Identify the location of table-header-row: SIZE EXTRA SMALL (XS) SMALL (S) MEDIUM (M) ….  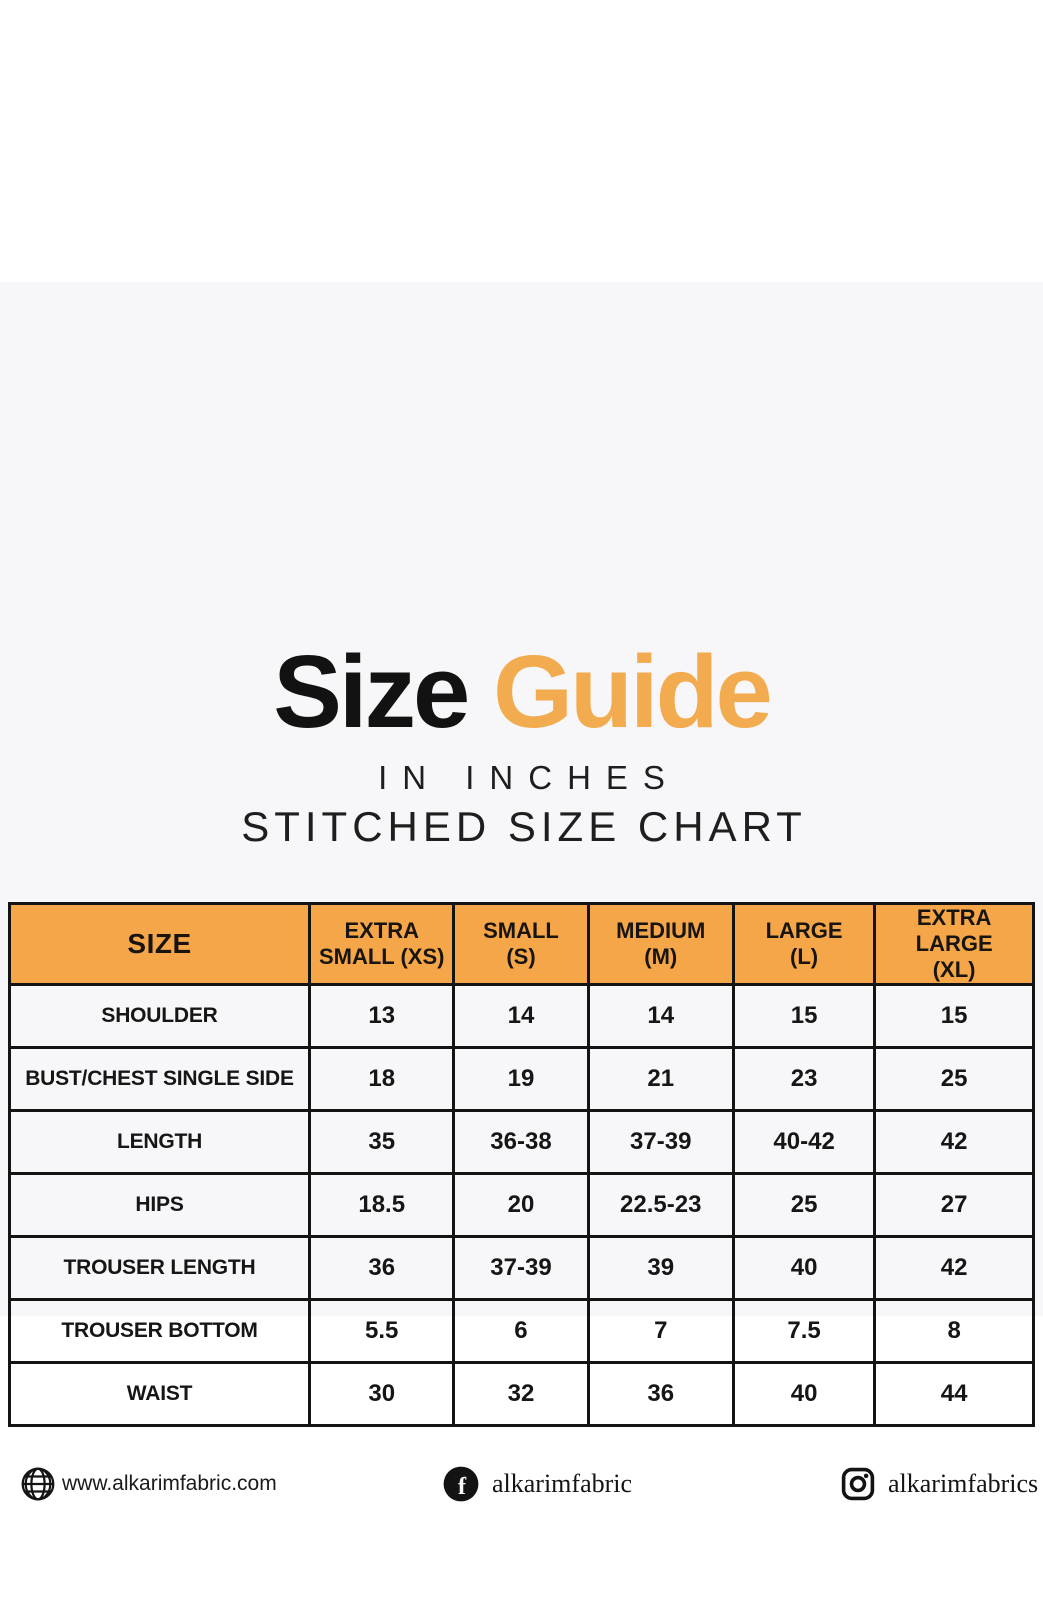
(521, 944).